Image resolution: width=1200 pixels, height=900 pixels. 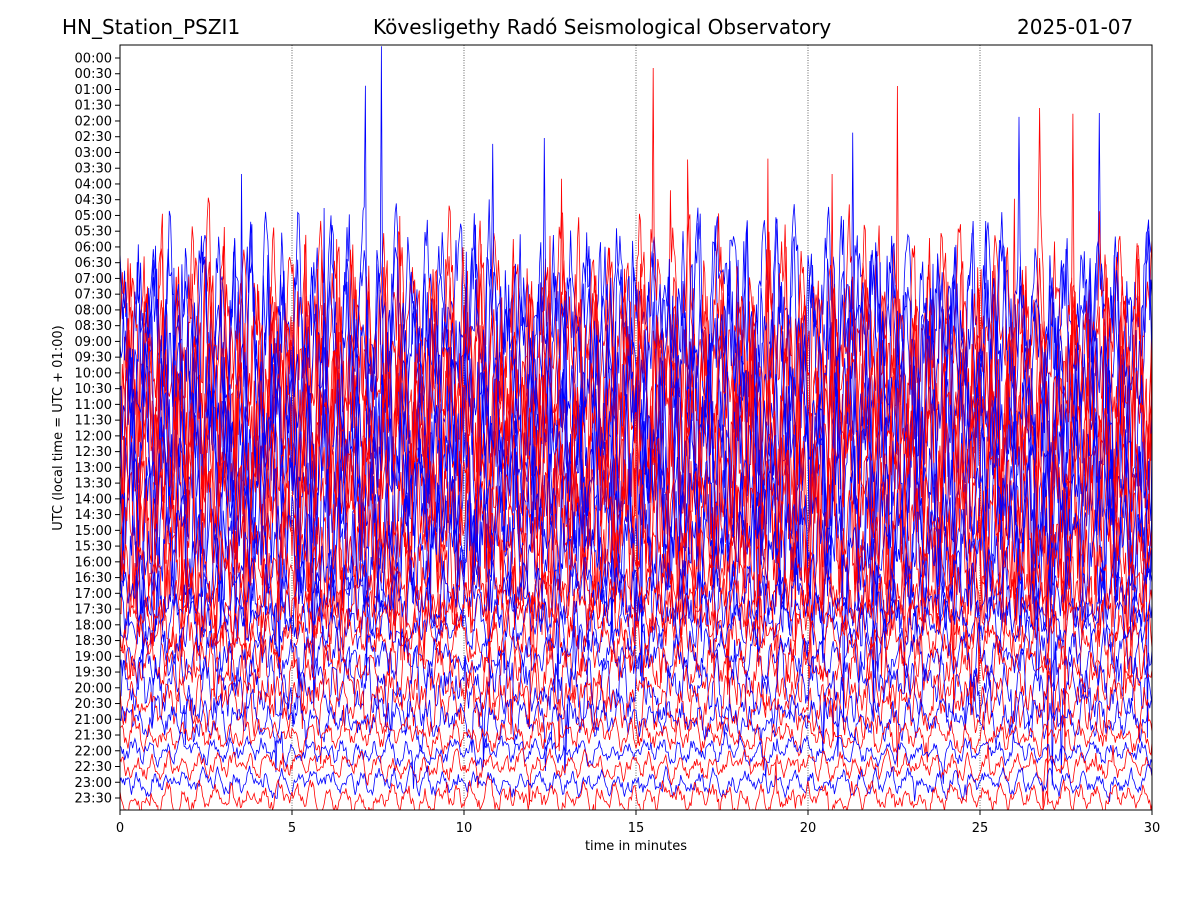 What do you see at coordinates (93, 169) in the screenshot?
I see `y-tick-label: 03:30` at bounding box center [93, 169].